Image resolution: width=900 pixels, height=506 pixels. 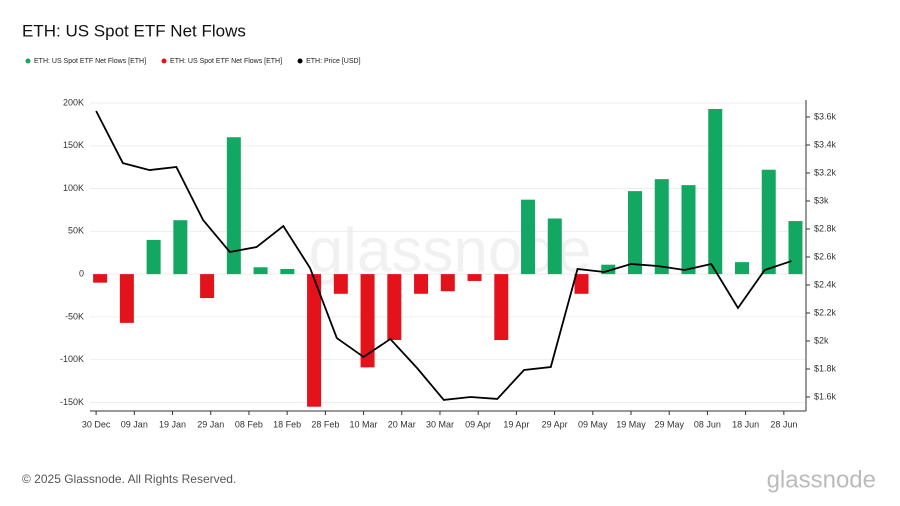 What do you see at coordinates (825, 144) in the screenshot?
I see `y2-tick-label: $3.4k` at bounding box center [825, 144].